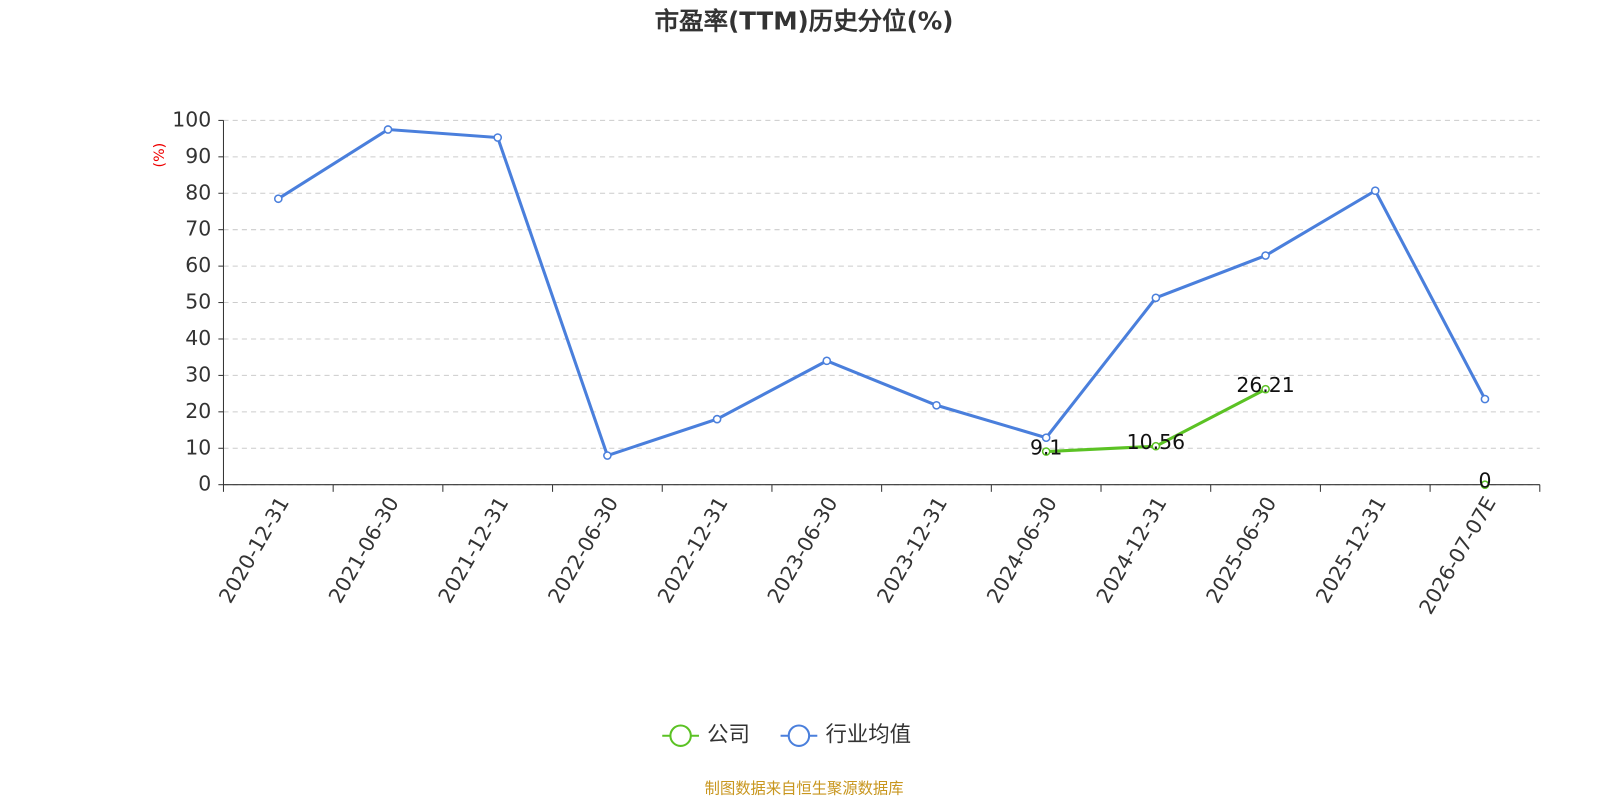  I want to click on data-label: 0, so click(1484, 481).